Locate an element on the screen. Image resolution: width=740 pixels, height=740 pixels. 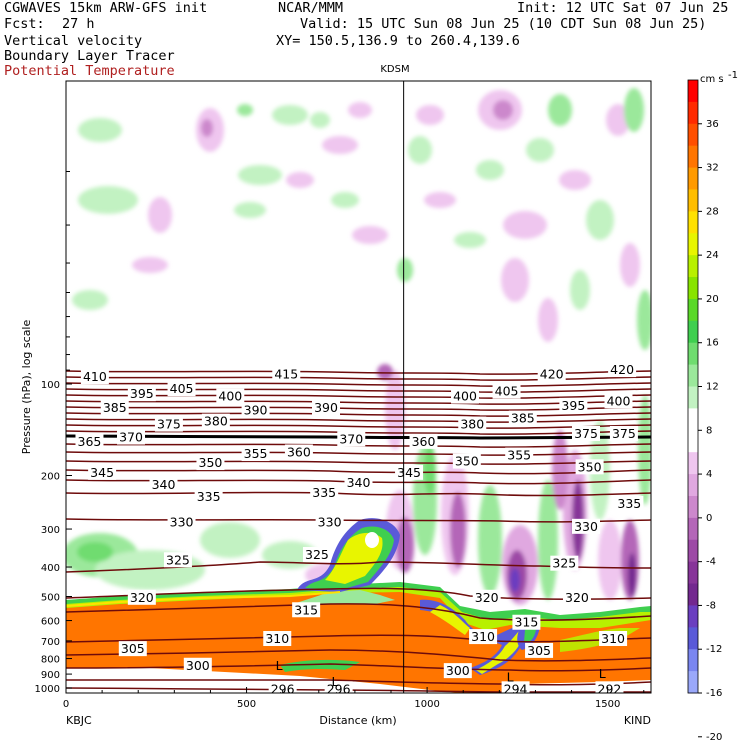
colorbar-tick-label: -12 is located at coordinates (714, 649).